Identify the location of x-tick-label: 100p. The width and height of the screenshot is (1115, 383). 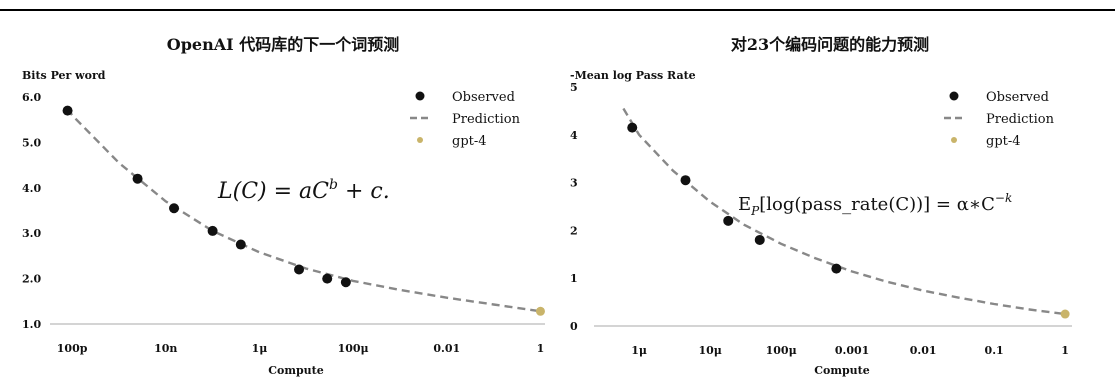
(72, 348).